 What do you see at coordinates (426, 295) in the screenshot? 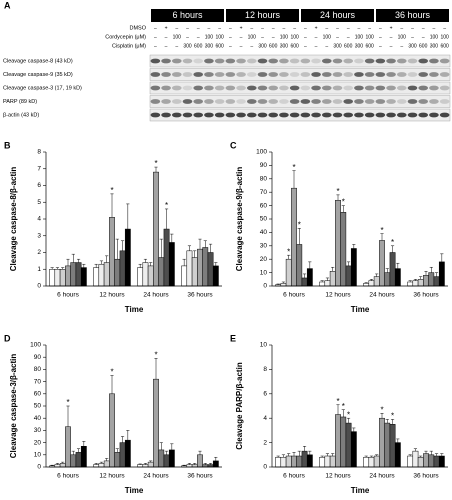
I see `x-tick-label: 36 hours` at bounding box center [426, 295].